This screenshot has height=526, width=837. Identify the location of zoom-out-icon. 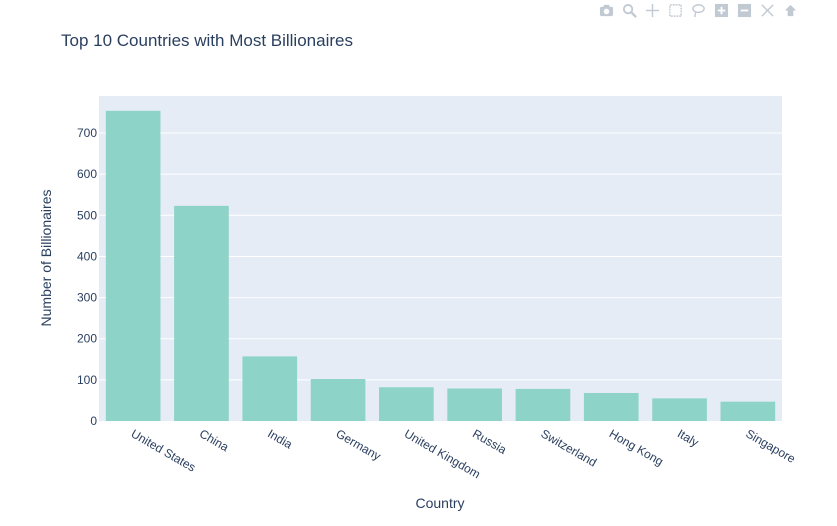
(744, 10).